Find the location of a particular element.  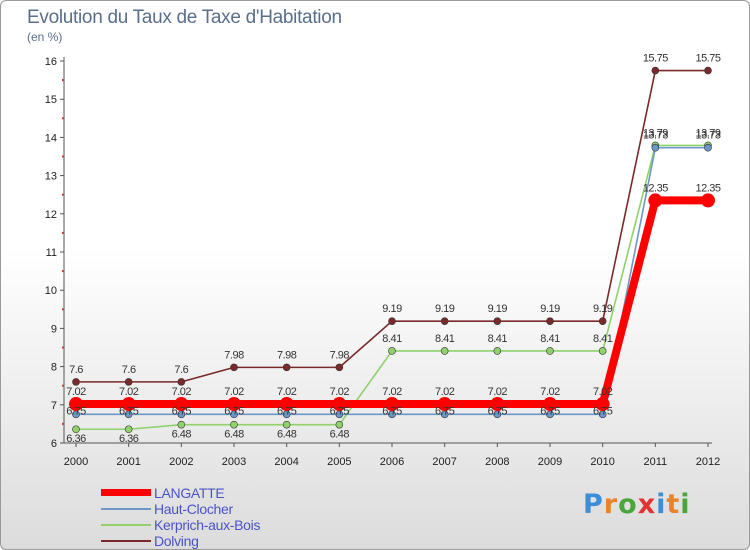

x-tick-label: 2006 is located at coordinates (392, 462).